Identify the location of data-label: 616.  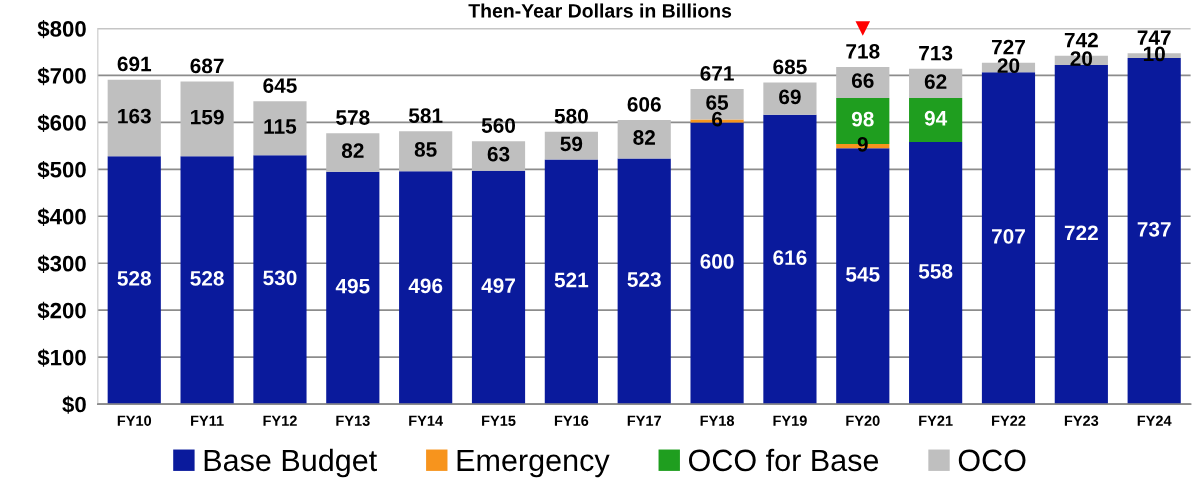
(790, 258).